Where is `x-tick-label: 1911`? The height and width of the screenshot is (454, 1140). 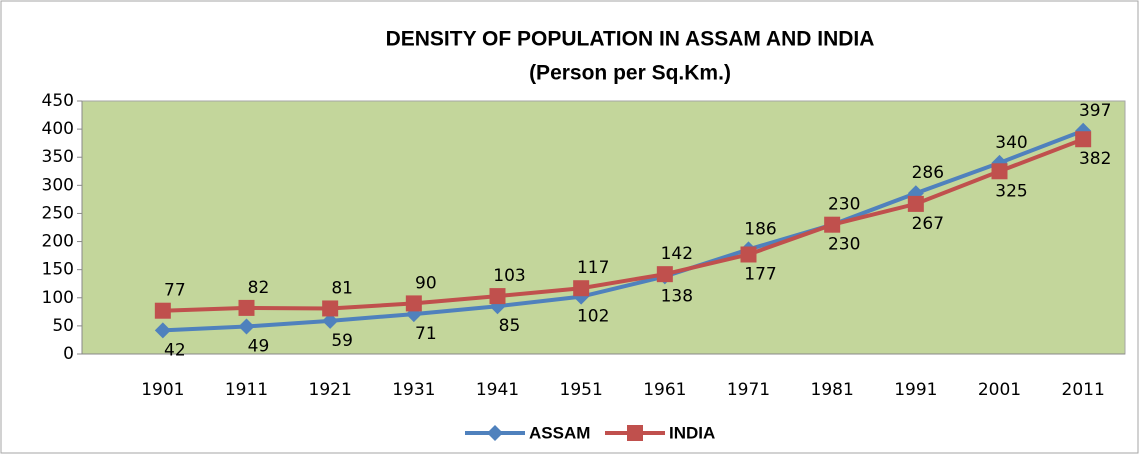
x-tick-label: 1911 is located at coordinates (246, 390).